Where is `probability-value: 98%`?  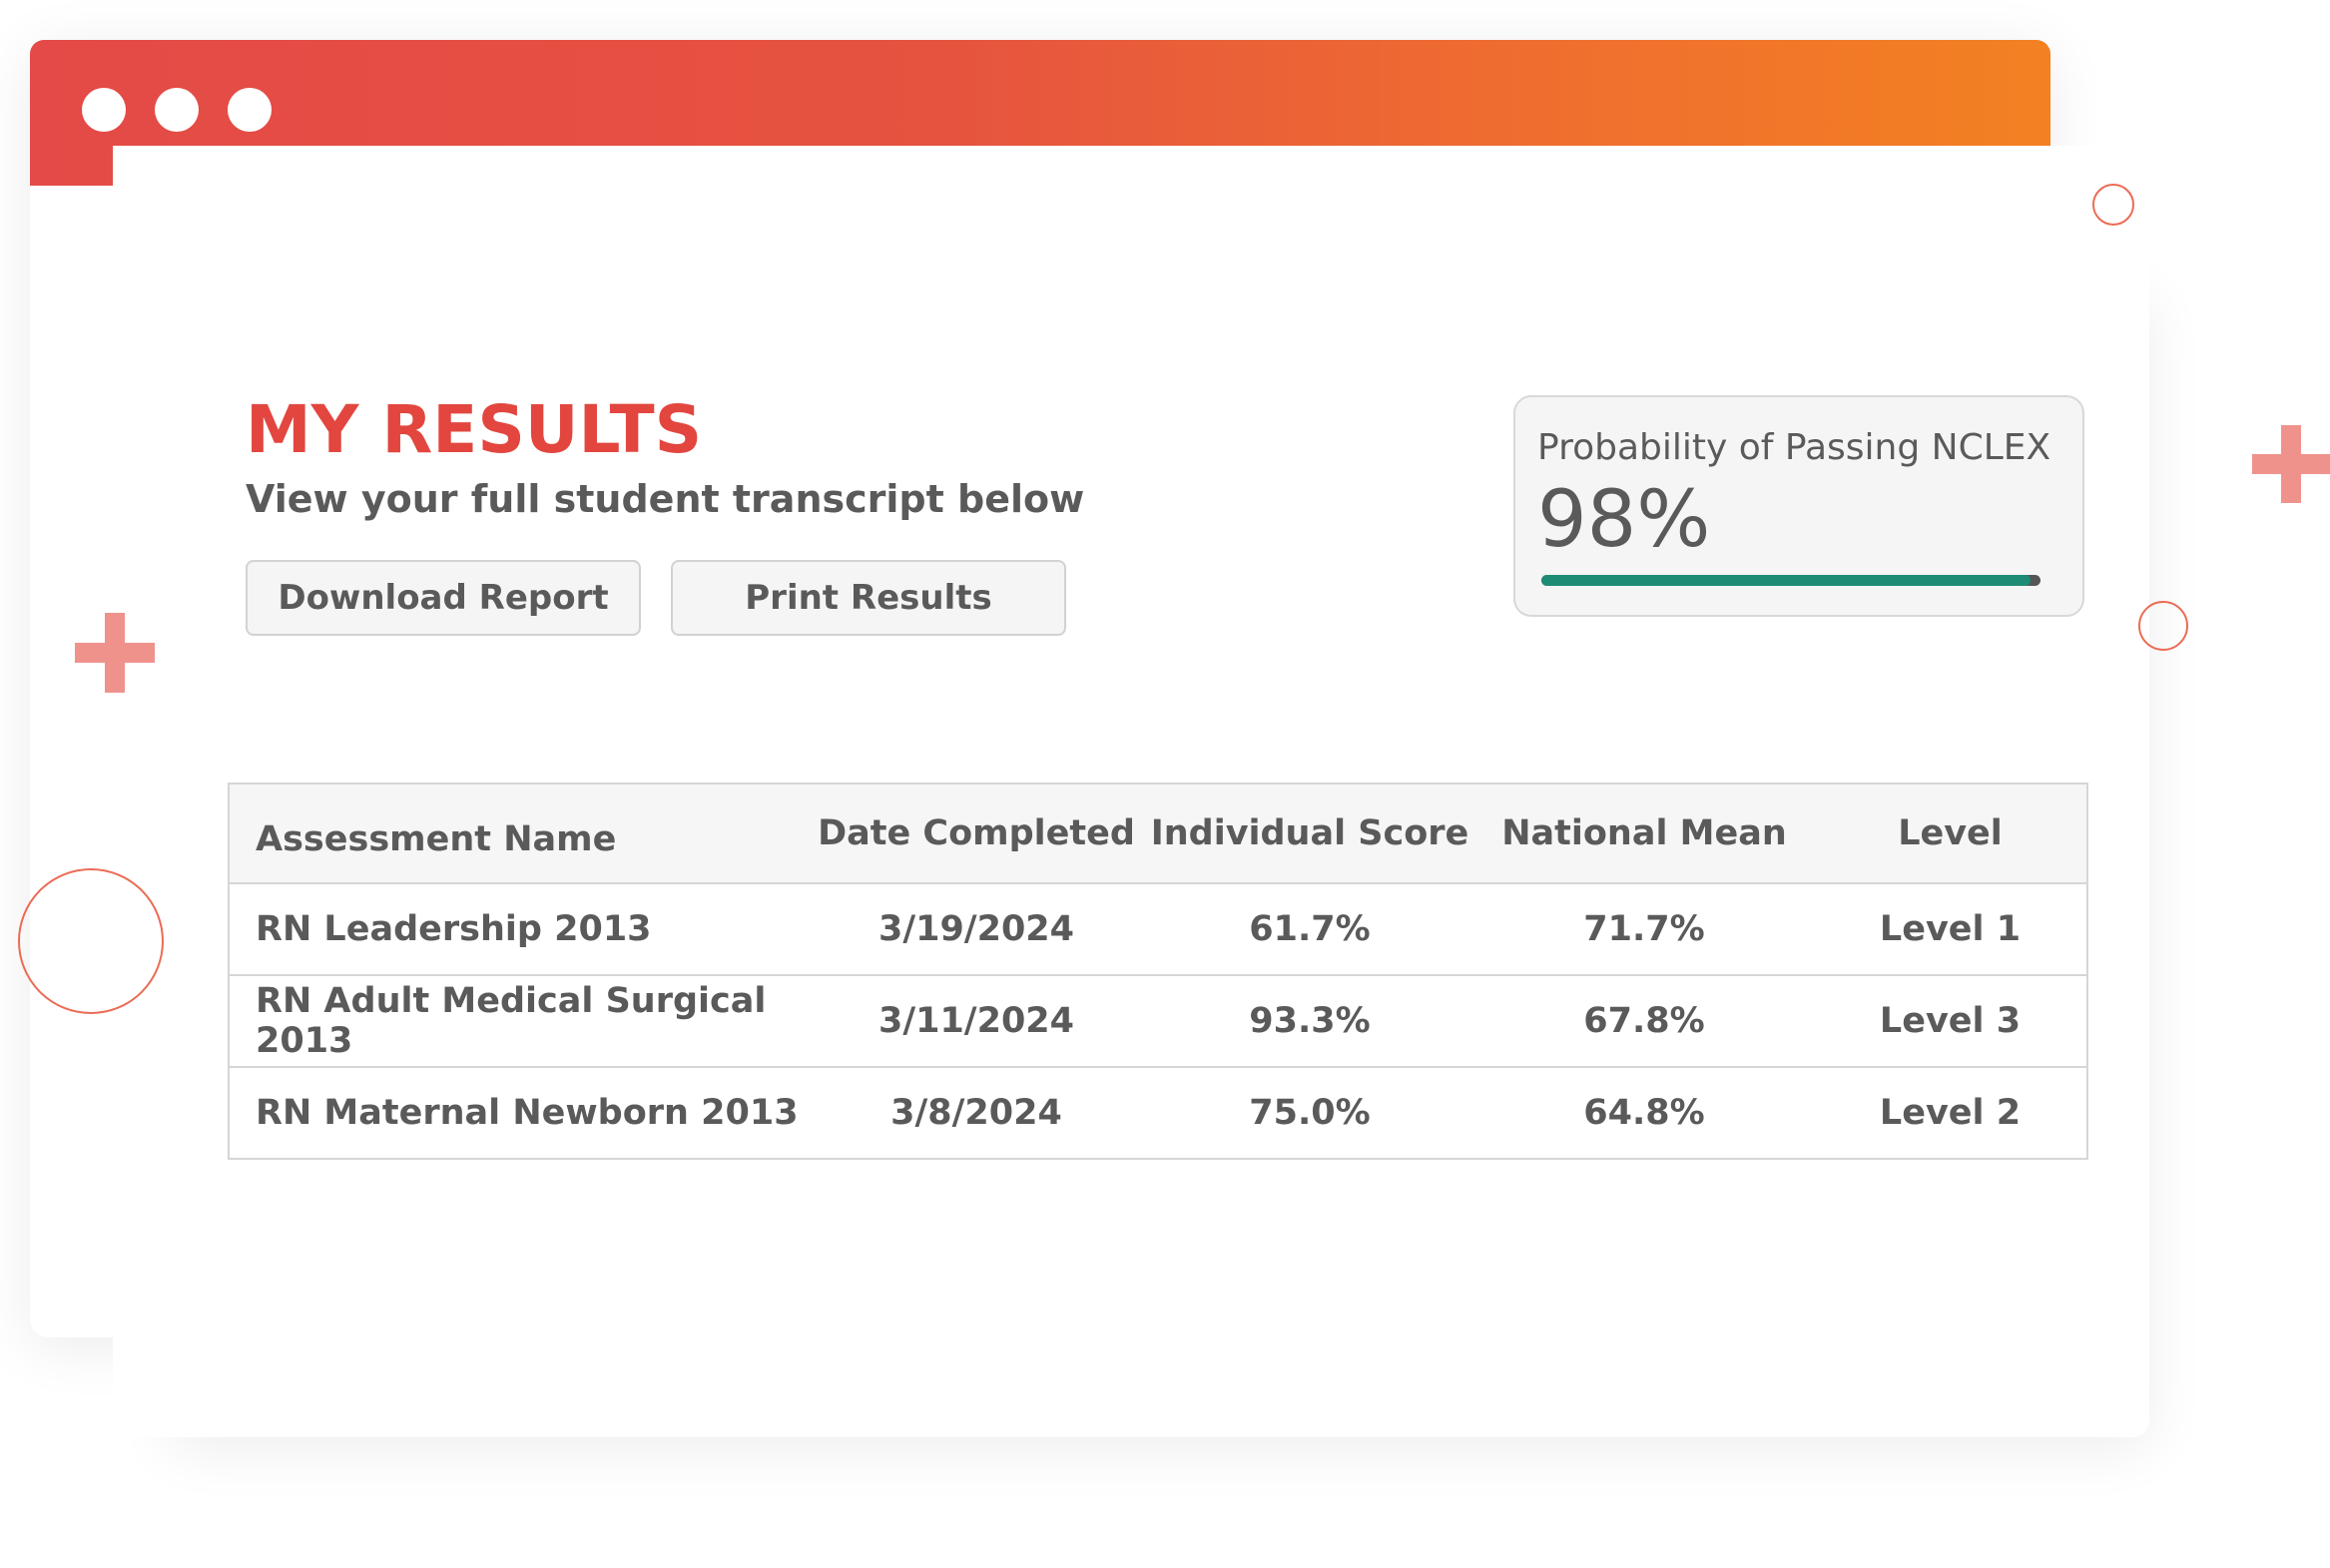 probability-value: 98% is located at coordinates (1624, 520).